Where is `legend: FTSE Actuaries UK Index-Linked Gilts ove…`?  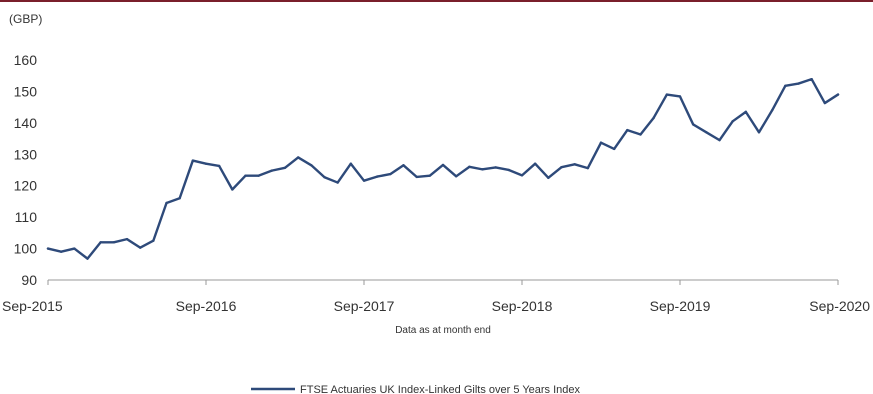
legend: FTSE Actuaries UK Index-Linked Gilts ove… is located at coordinates (416, 389).